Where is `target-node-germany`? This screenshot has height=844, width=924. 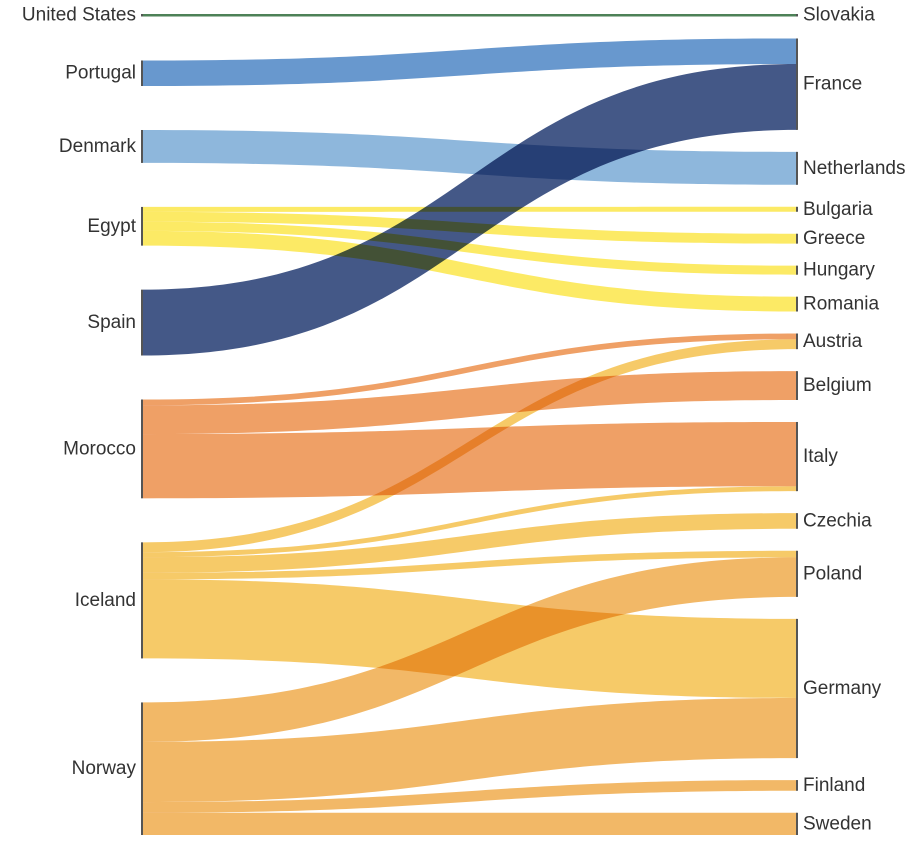 target-node-germany is located at coordinates (797, 688).